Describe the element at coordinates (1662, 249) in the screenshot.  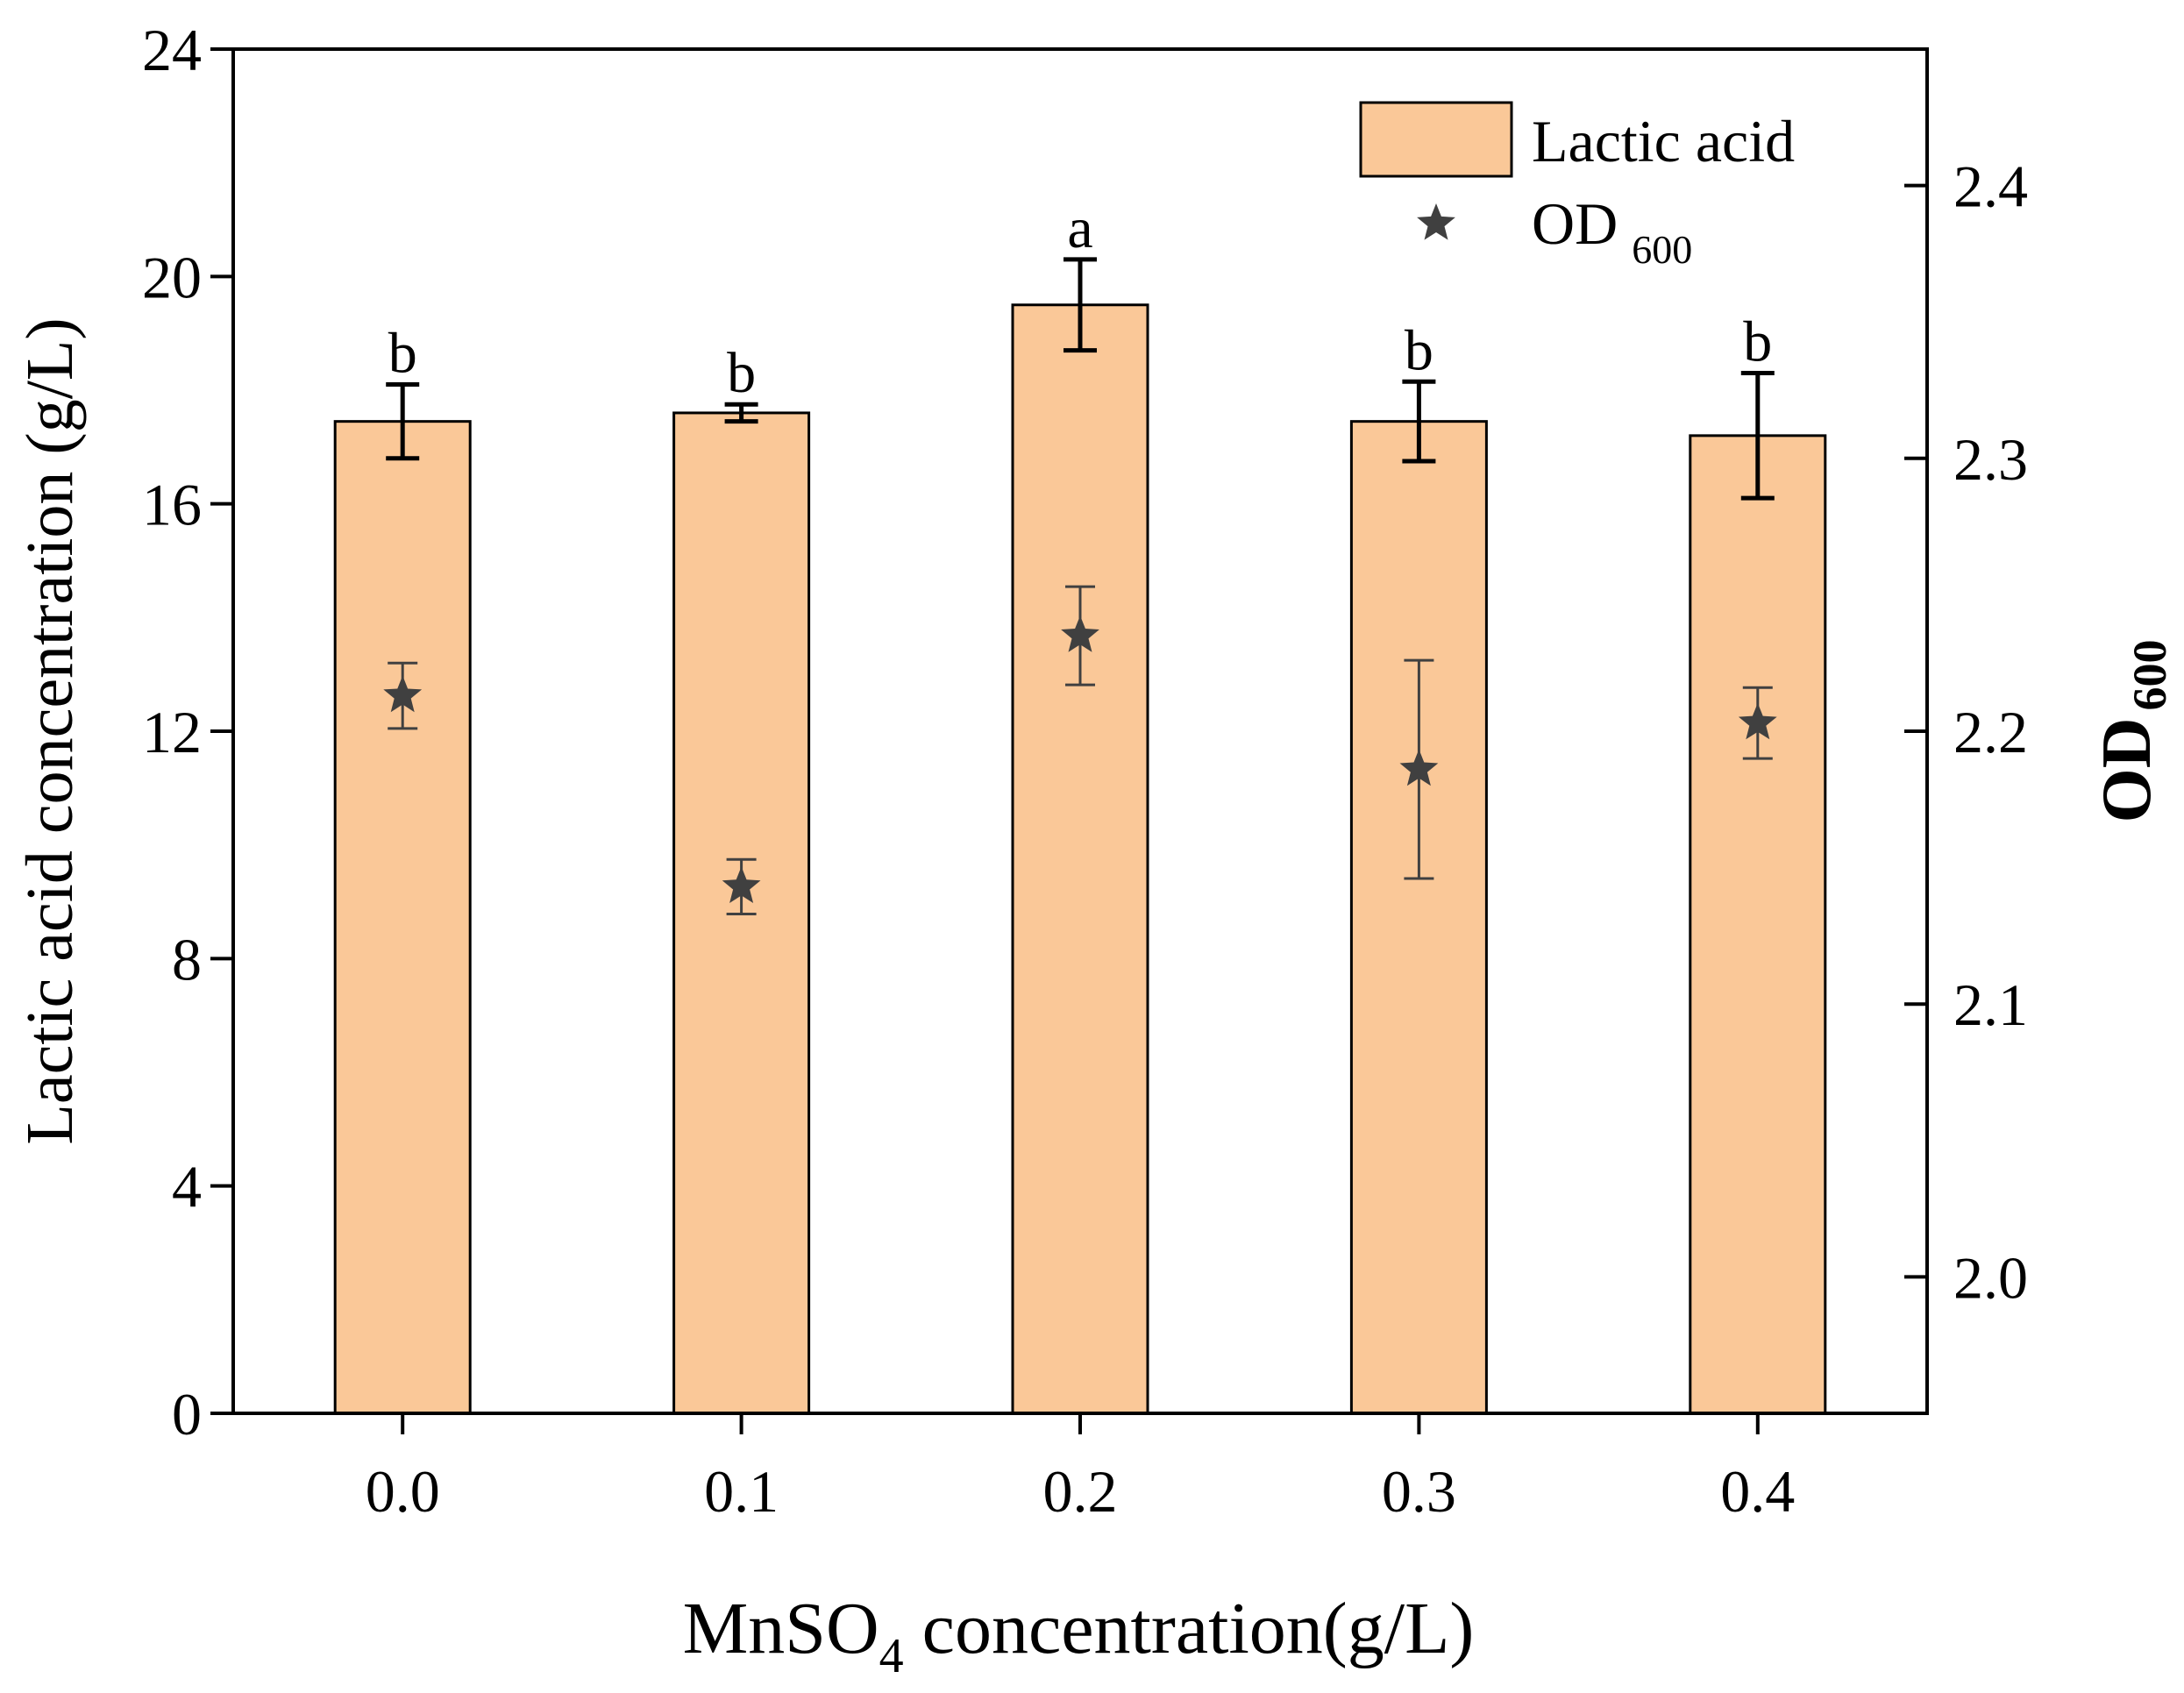
I see `legend-label-od600-sub: 600` at that location.